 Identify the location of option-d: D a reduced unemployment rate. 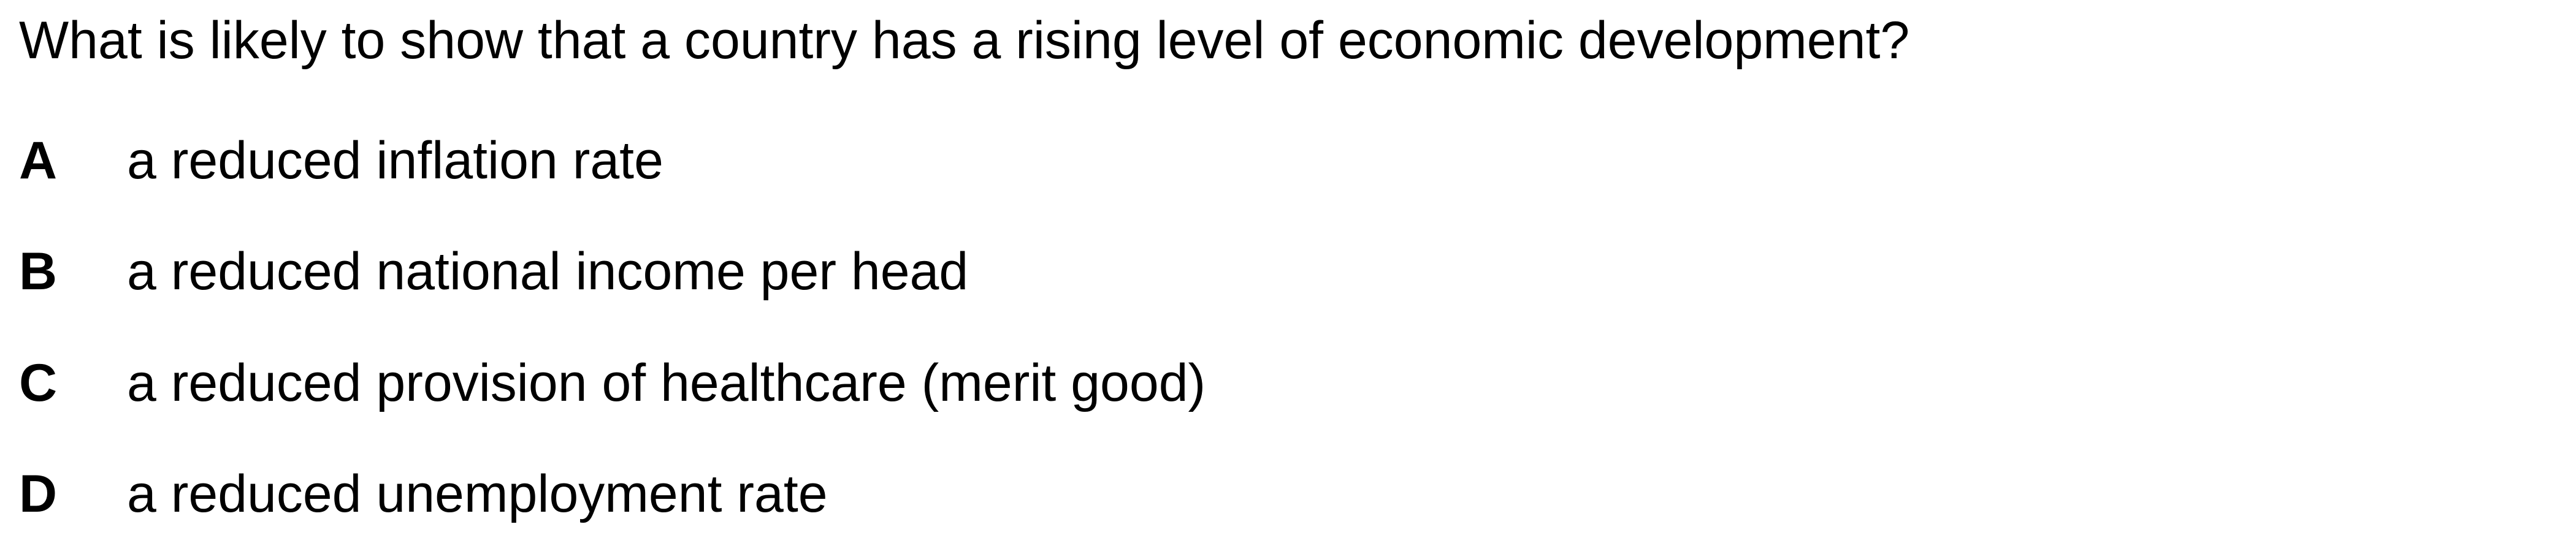
(423, 494).